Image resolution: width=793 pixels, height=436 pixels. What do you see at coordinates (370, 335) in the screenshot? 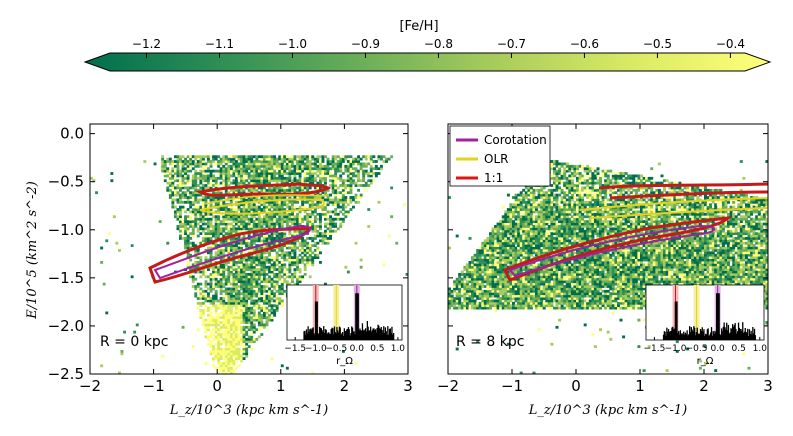
I see `inset-histogram-bar` at bounding box center [370, 335].